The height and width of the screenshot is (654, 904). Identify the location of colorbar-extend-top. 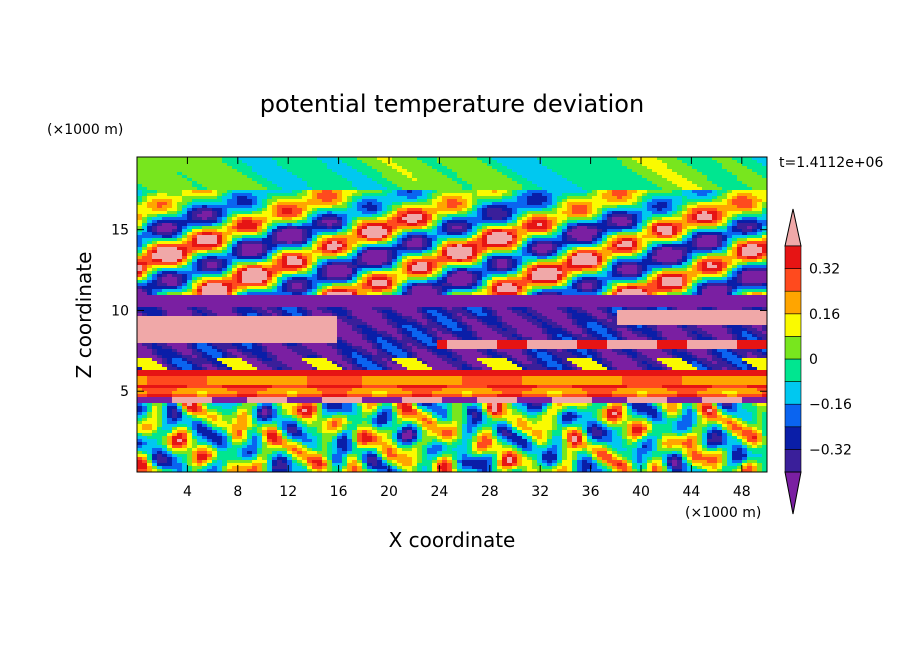
(793, 227).